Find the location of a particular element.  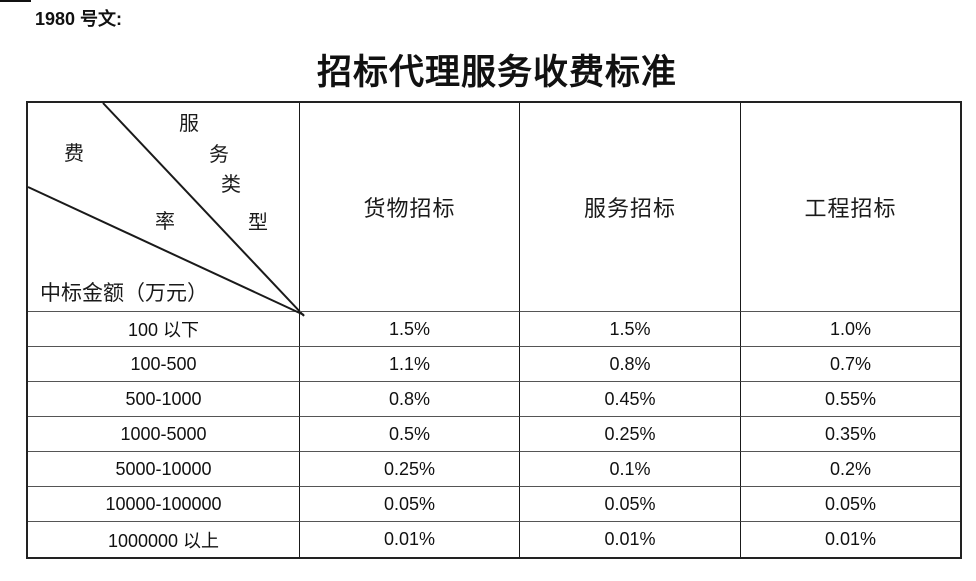

row-amount-label: 1000-5000 is located at coordinates (164, 434).